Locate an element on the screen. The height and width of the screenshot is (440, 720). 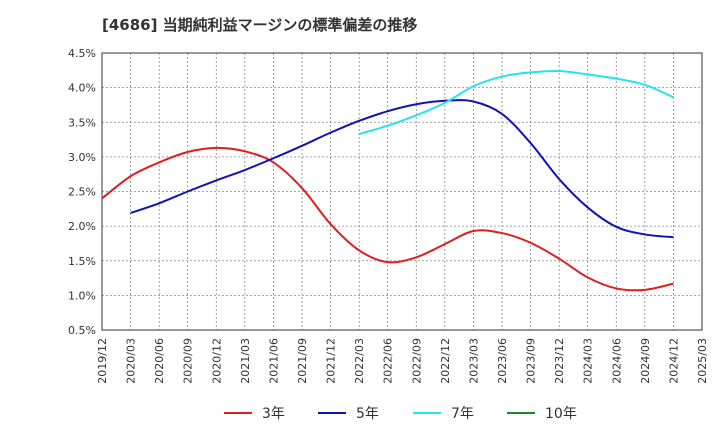
x-tick-label: 2022/03 is located at coordinates (359, 361).